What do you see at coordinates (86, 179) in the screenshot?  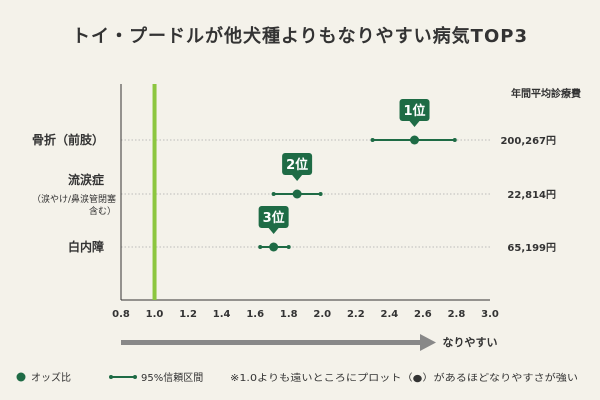 I see `row-label: 流涙症` at bounding box center [86, 179].